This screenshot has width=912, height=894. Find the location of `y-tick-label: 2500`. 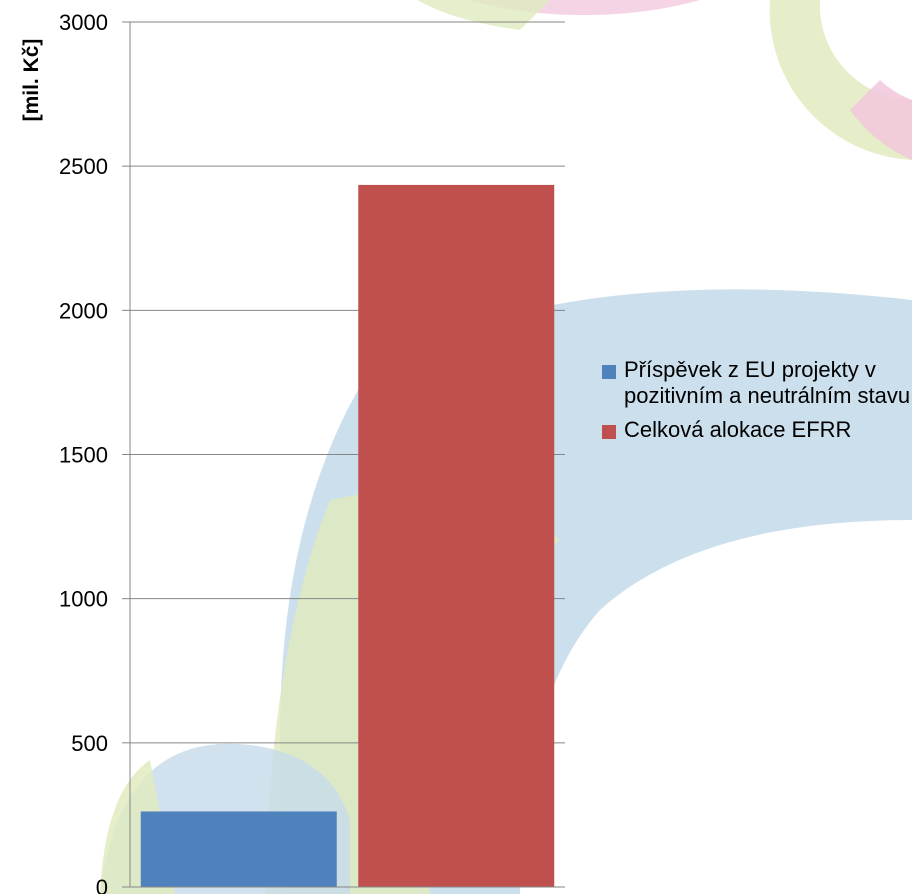

y-tick-label: 2500 is located at coordinates (83, 166).